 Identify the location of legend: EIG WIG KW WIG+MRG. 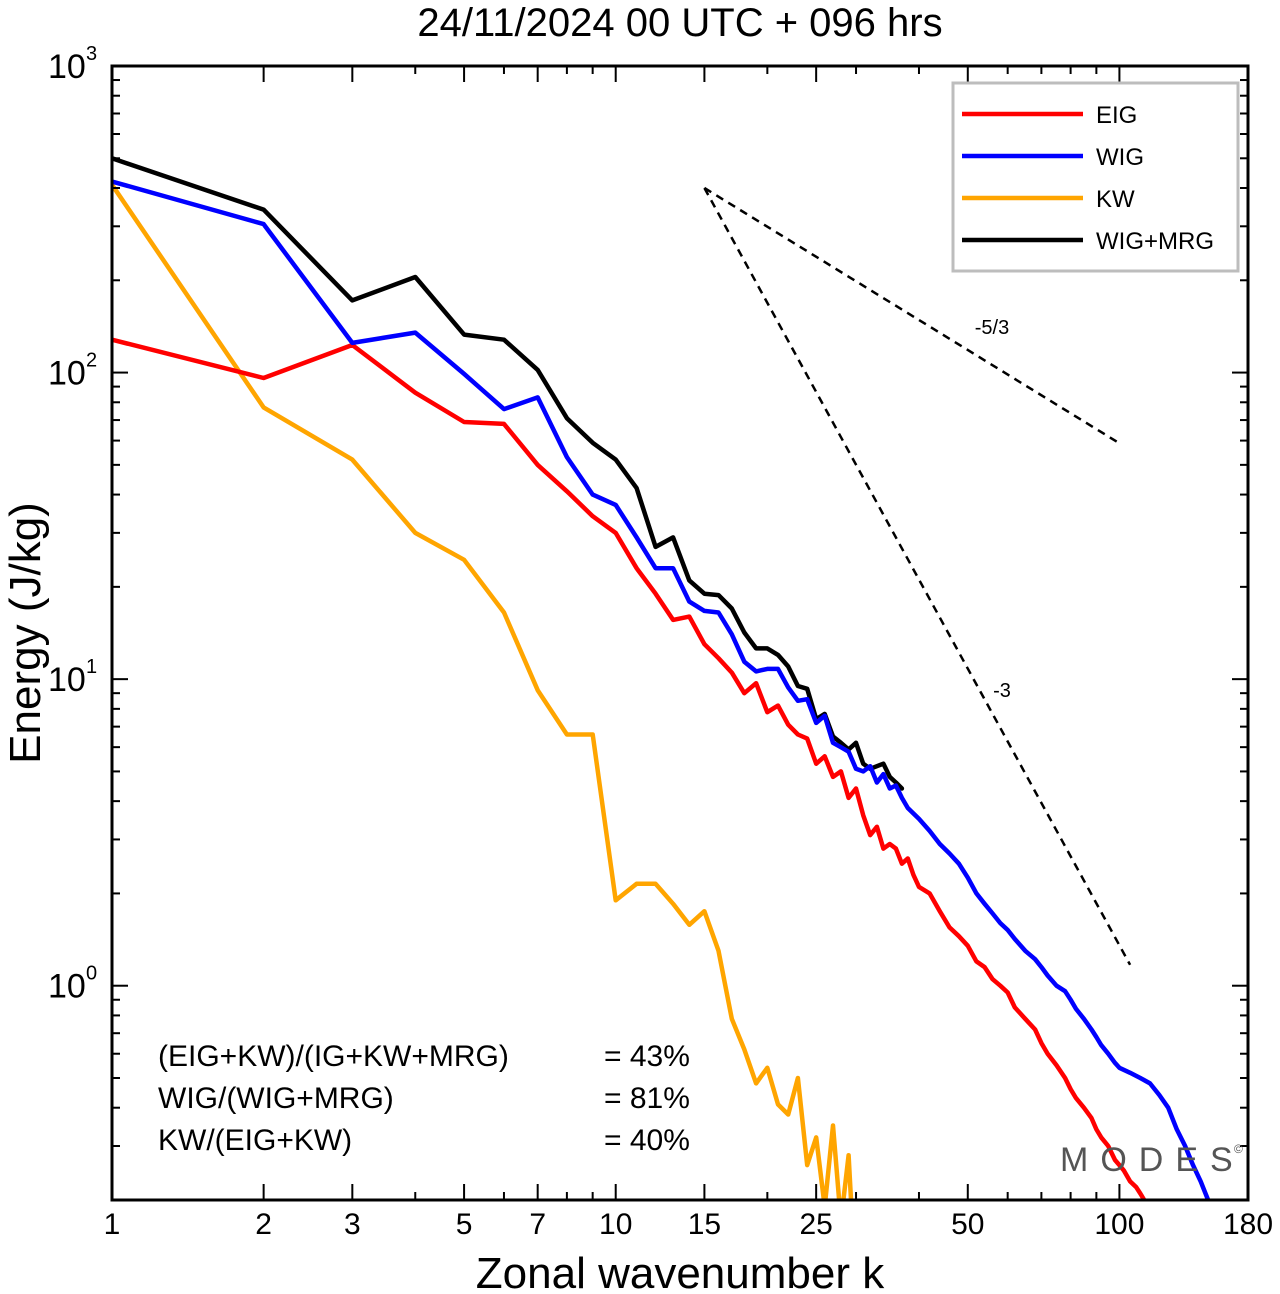
(1095, 177).